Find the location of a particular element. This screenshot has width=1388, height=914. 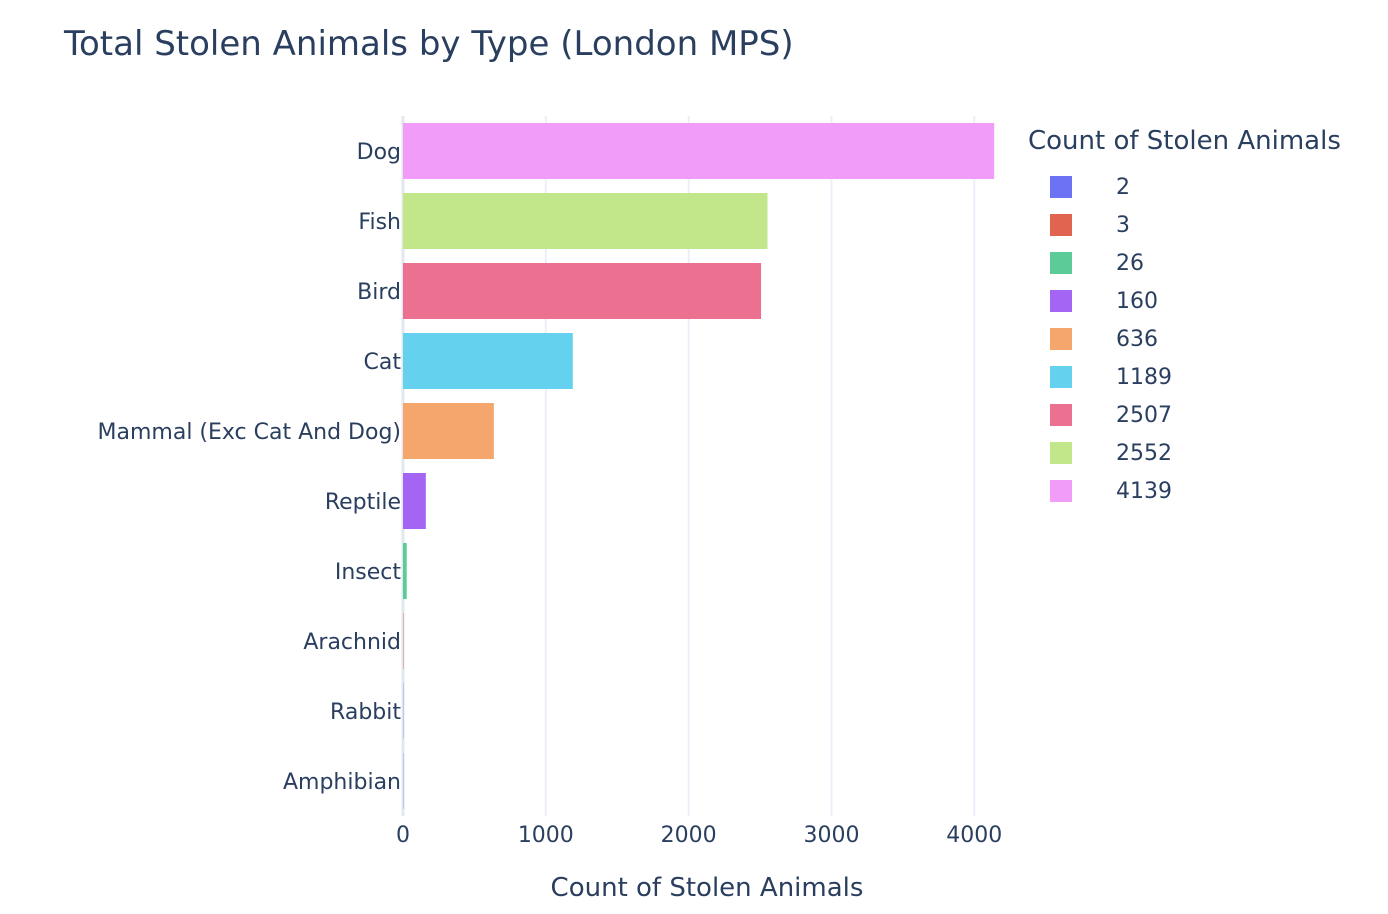

legend-item: 2552 is located at coordinates (1195, 453).